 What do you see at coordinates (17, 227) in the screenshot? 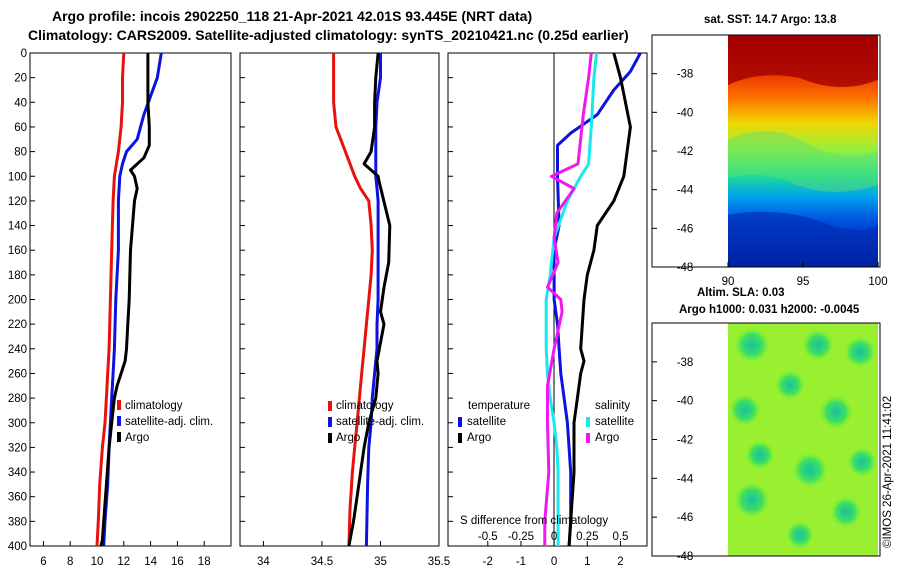
I see `depth-tick-label: 140` at bounding box center [17, 227].